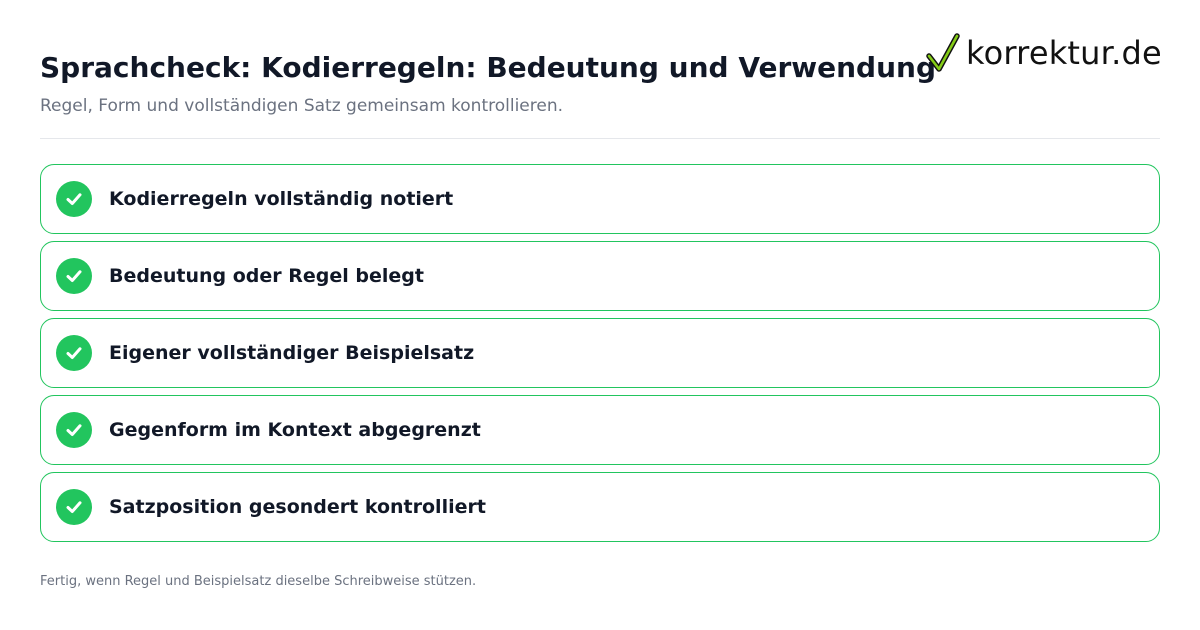  Describe the element at coordinates (600, 138) in the screenshot. I see `header-divider` at that location.